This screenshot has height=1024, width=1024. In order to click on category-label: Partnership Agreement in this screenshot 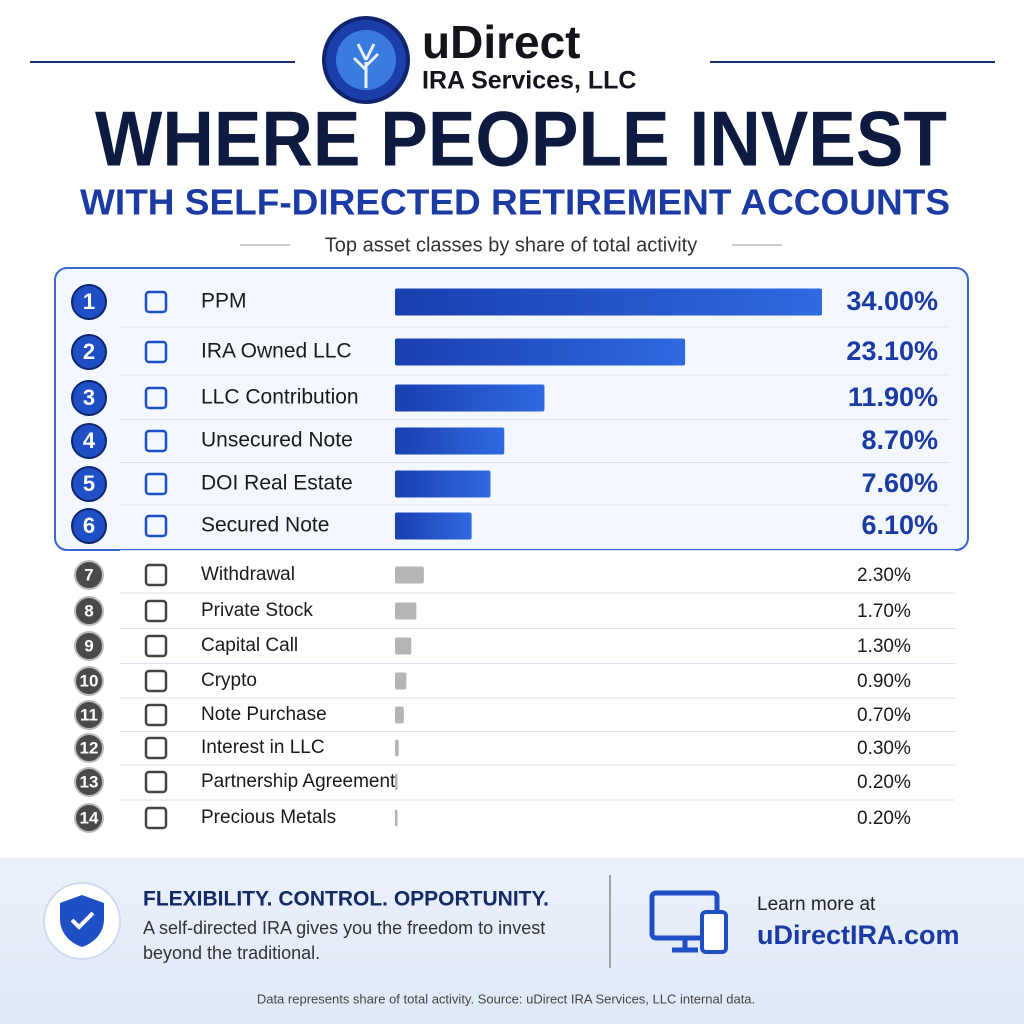, I will do `click(298, 781)`.